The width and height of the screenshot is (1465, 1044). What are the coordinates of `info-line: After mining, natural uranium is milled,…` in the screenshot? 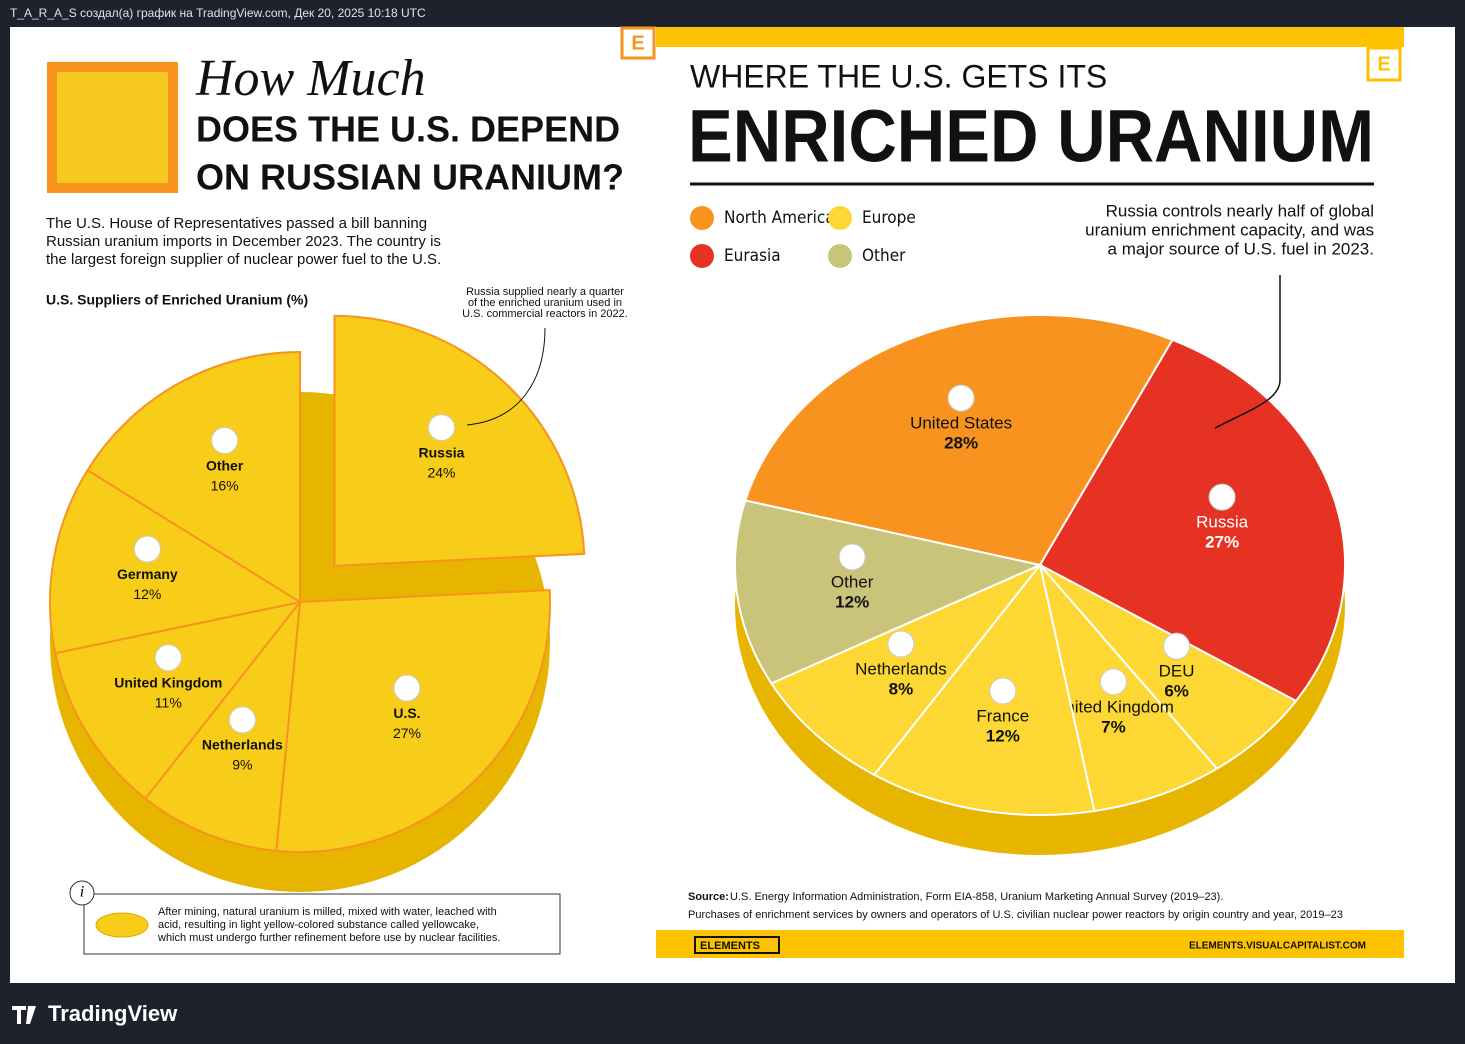 It's located at (327, 912).